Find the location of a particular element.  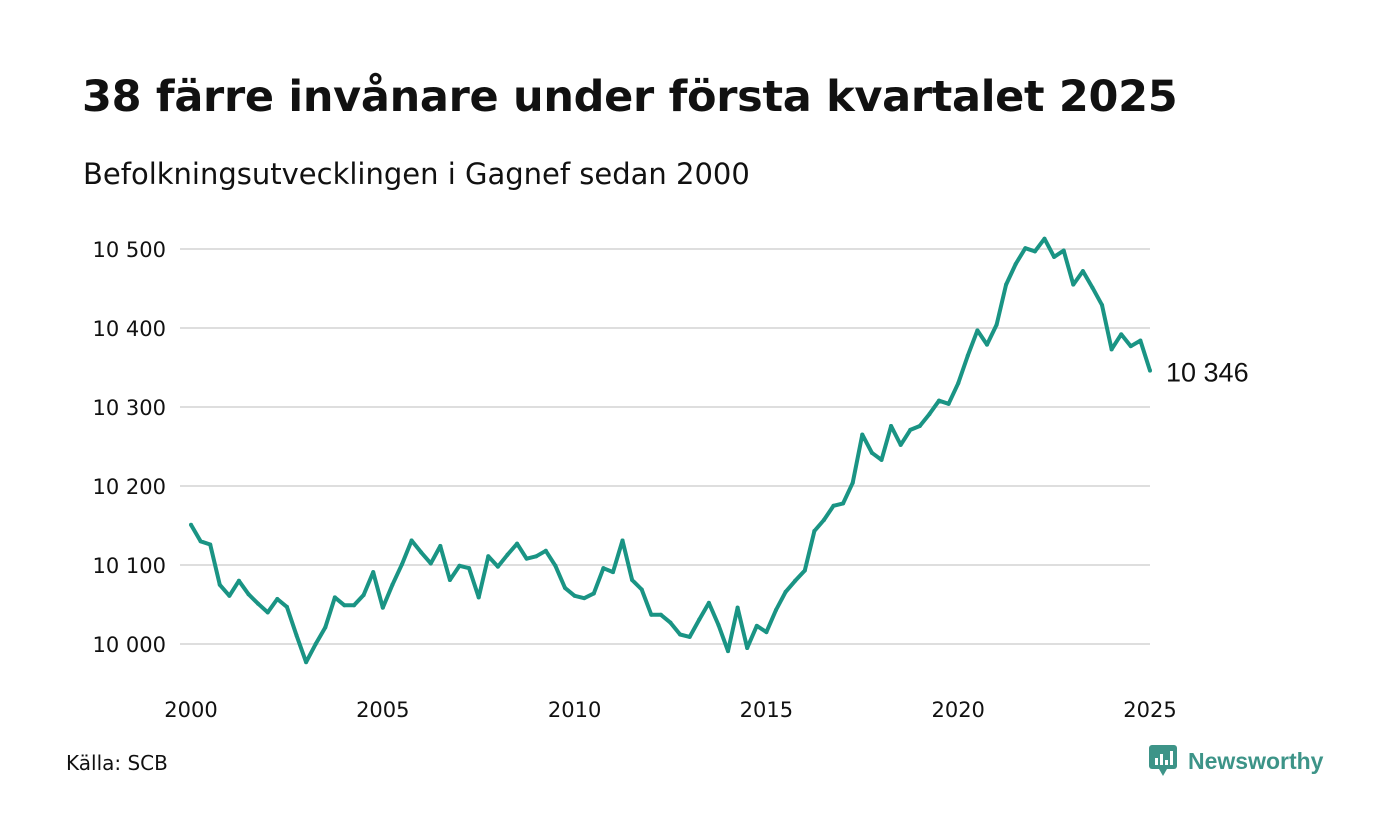

brand-logo: Newsworthy is located at coordinates (1235, 761).